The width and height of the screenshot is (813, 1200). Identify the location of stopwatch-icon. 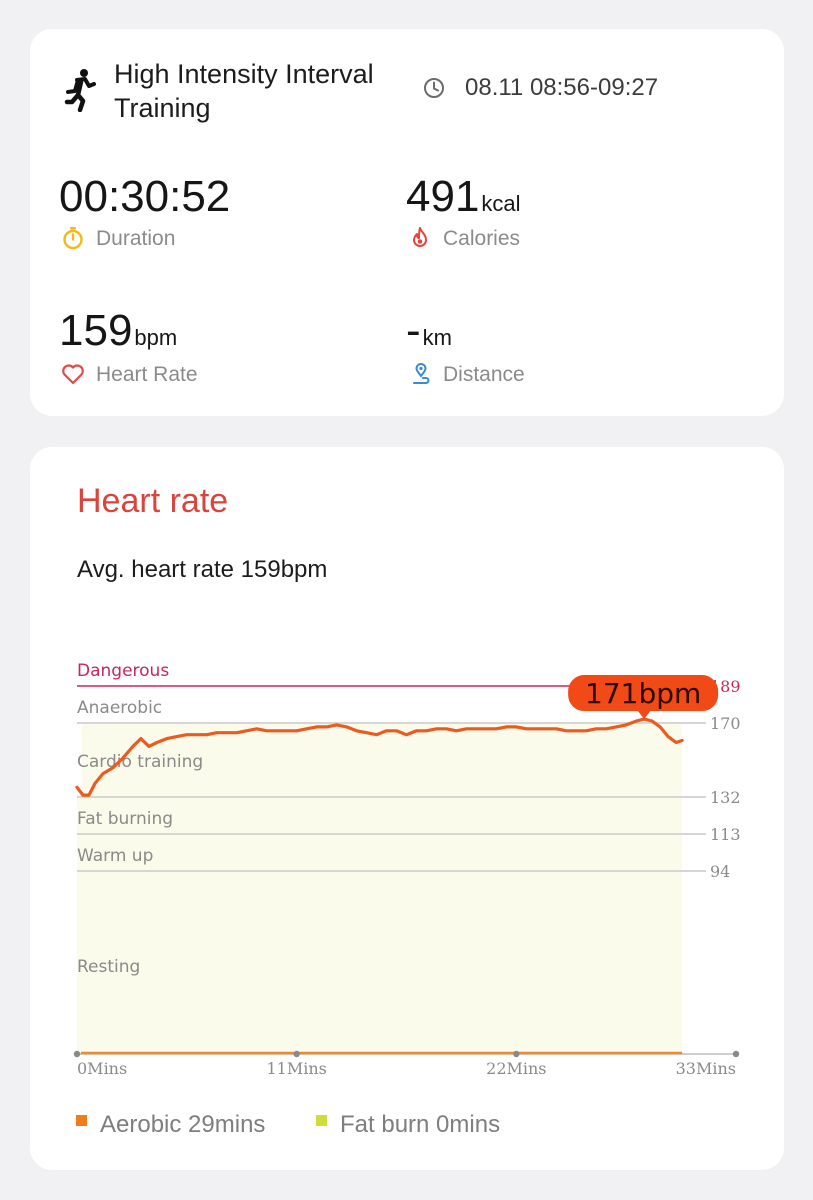
(73, 238).